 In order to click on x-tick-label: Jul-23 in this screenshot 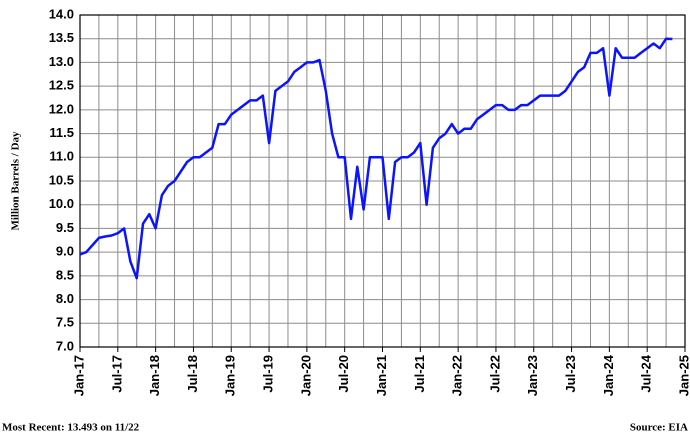, I will do `click(570, 374)`.